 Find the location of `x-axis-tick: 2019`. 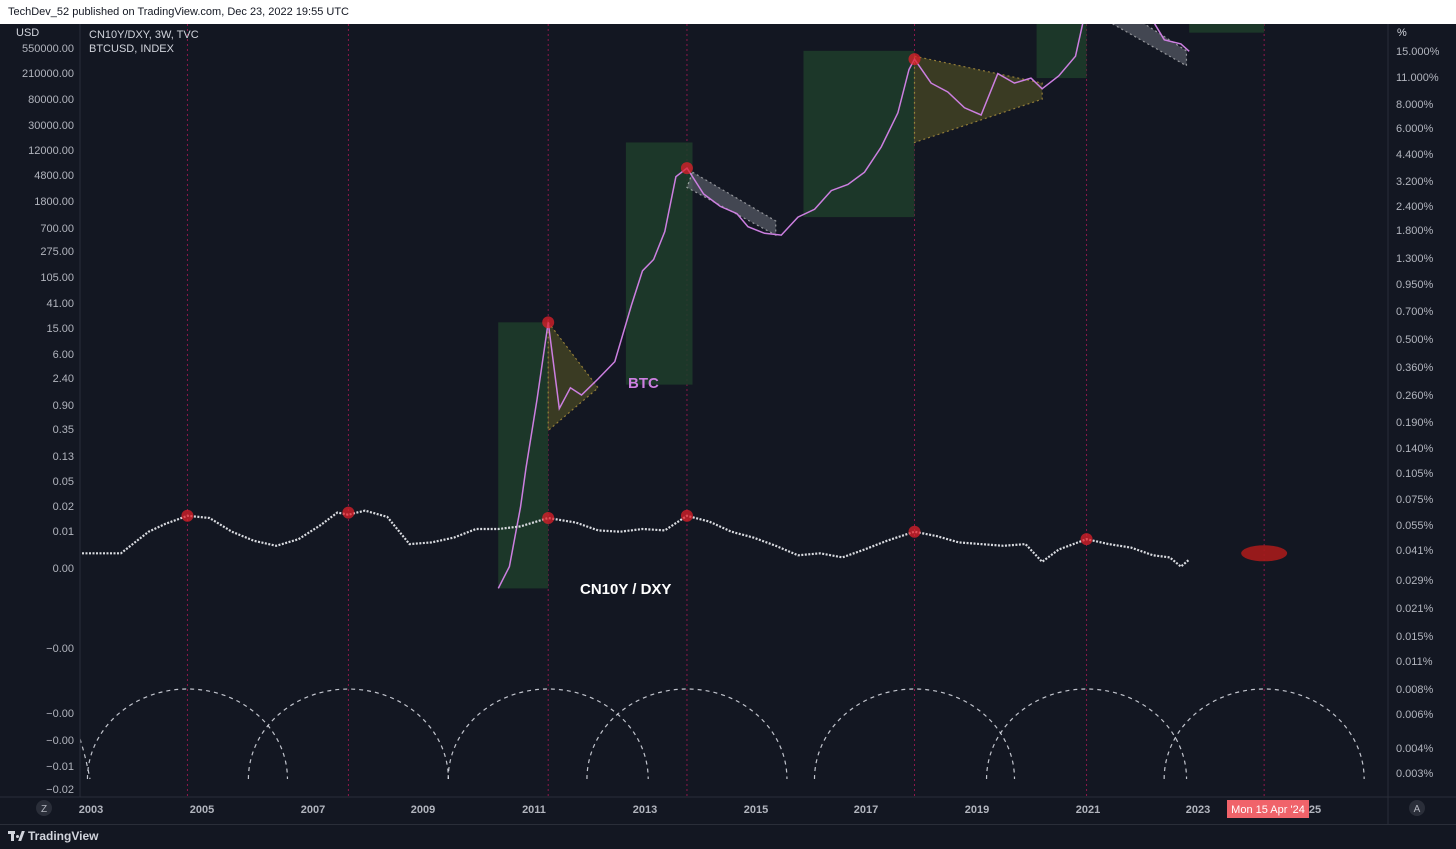

x-axis-tick: 2019 is located at coordinates (977, 810).